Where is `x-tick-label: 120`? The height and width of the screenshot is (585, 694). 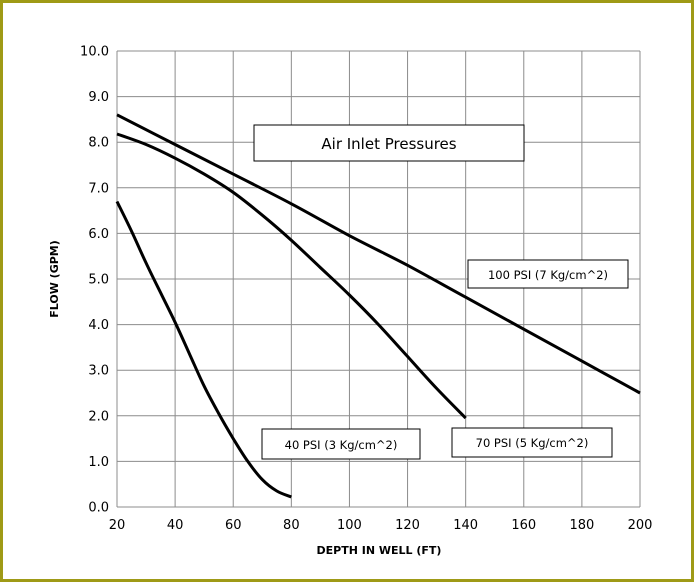 x-tick-label: 120 is located at coordinates (407, 525).